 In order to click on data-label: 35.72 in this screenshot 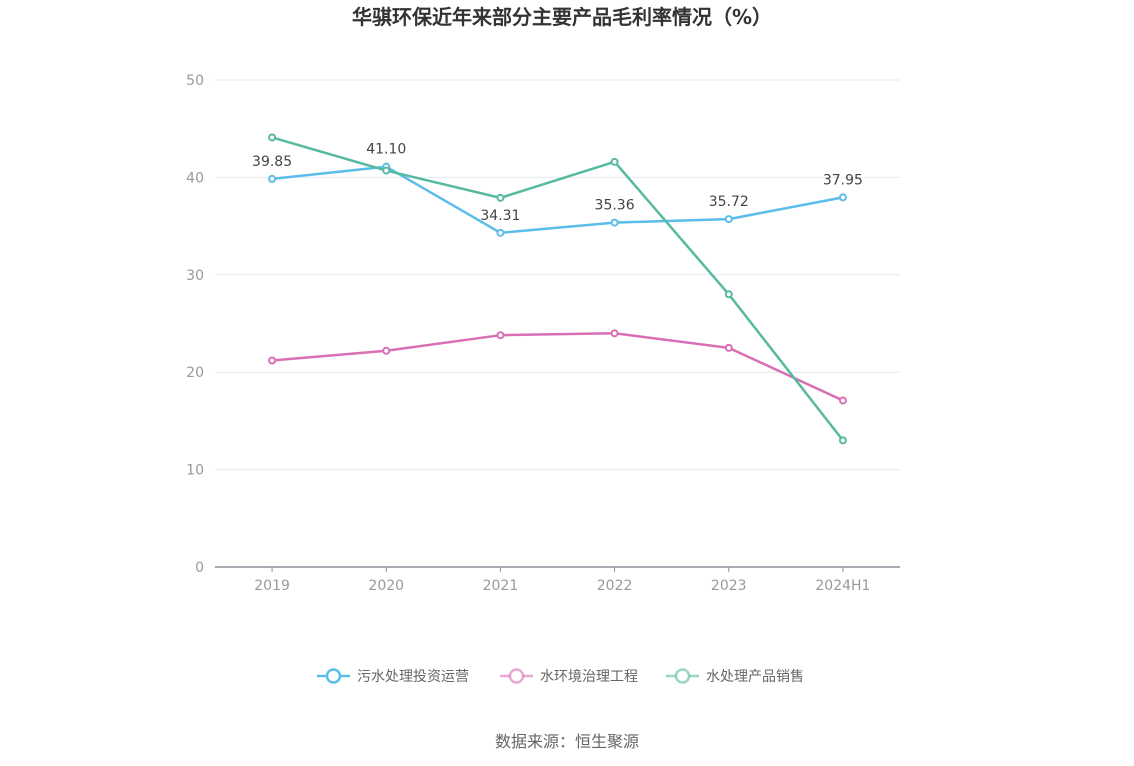, I will do `click(729, 202)`.